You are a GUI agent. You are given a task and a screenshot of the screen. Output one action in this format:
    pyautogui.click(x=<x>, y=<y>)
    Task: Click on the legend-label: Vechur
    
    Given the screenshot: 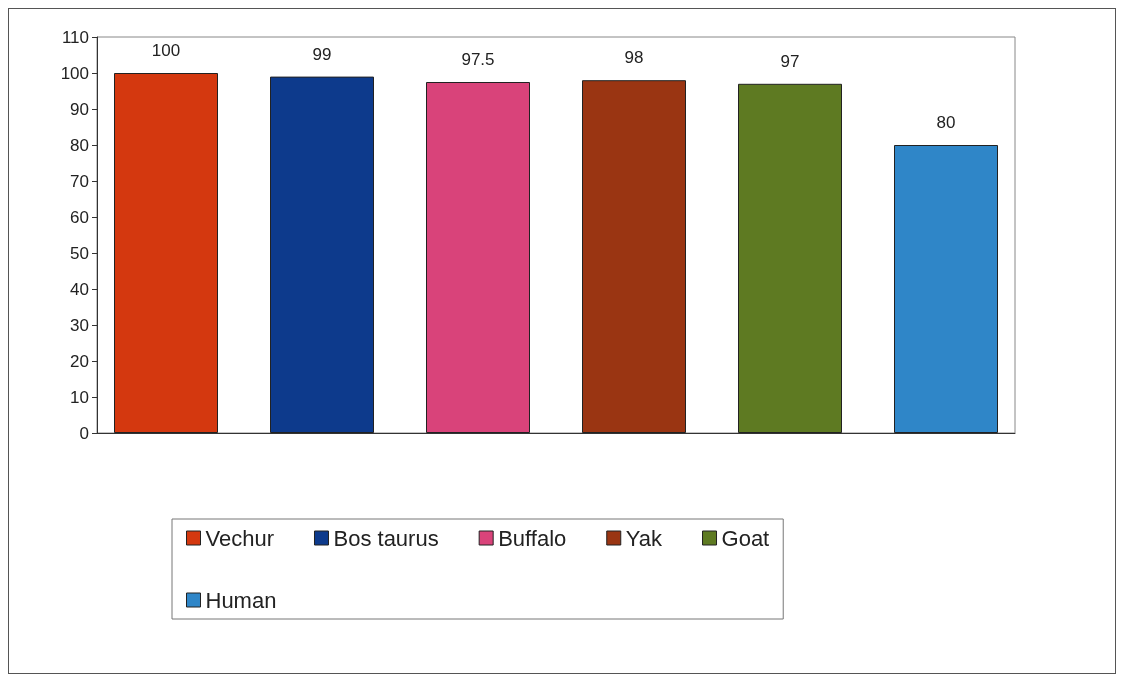 What is the action you would take?
    pyautogui.click(x=239, y=538)
    